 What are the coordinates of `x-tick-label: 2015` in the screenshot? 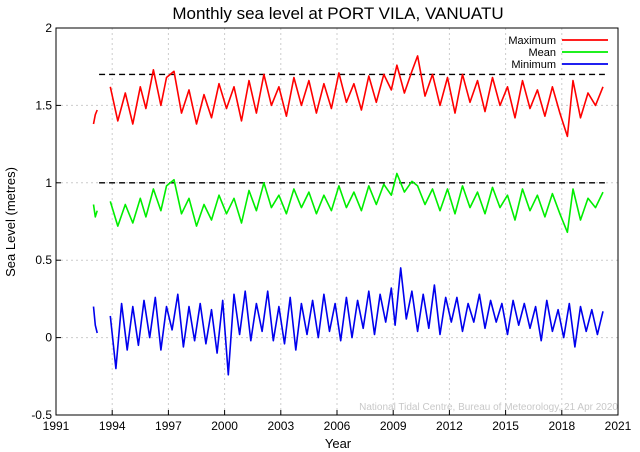 It's located at (505, 426).